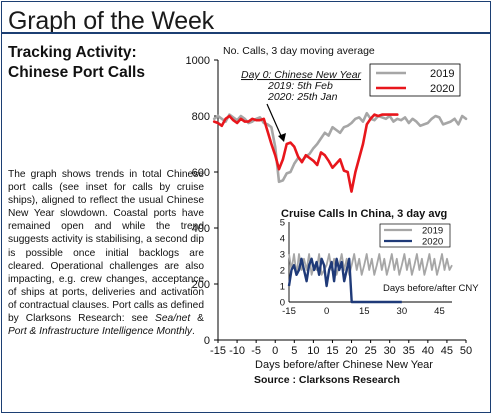 Image resolution: width=494 pixels, height=416 pixels. What do you see at coordinates (351, 351) in the screenshot?
I see `main-x-tick-label: 20` at bounding box center [351, 351].